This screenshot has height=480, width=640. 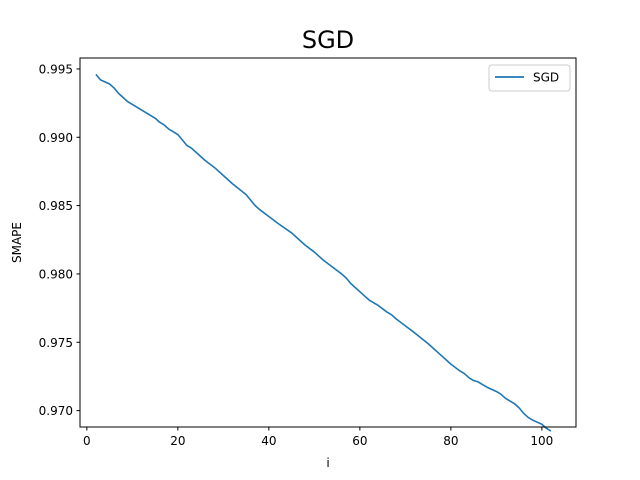 I want to click on legend: SGD, so click(x=529, y=78).